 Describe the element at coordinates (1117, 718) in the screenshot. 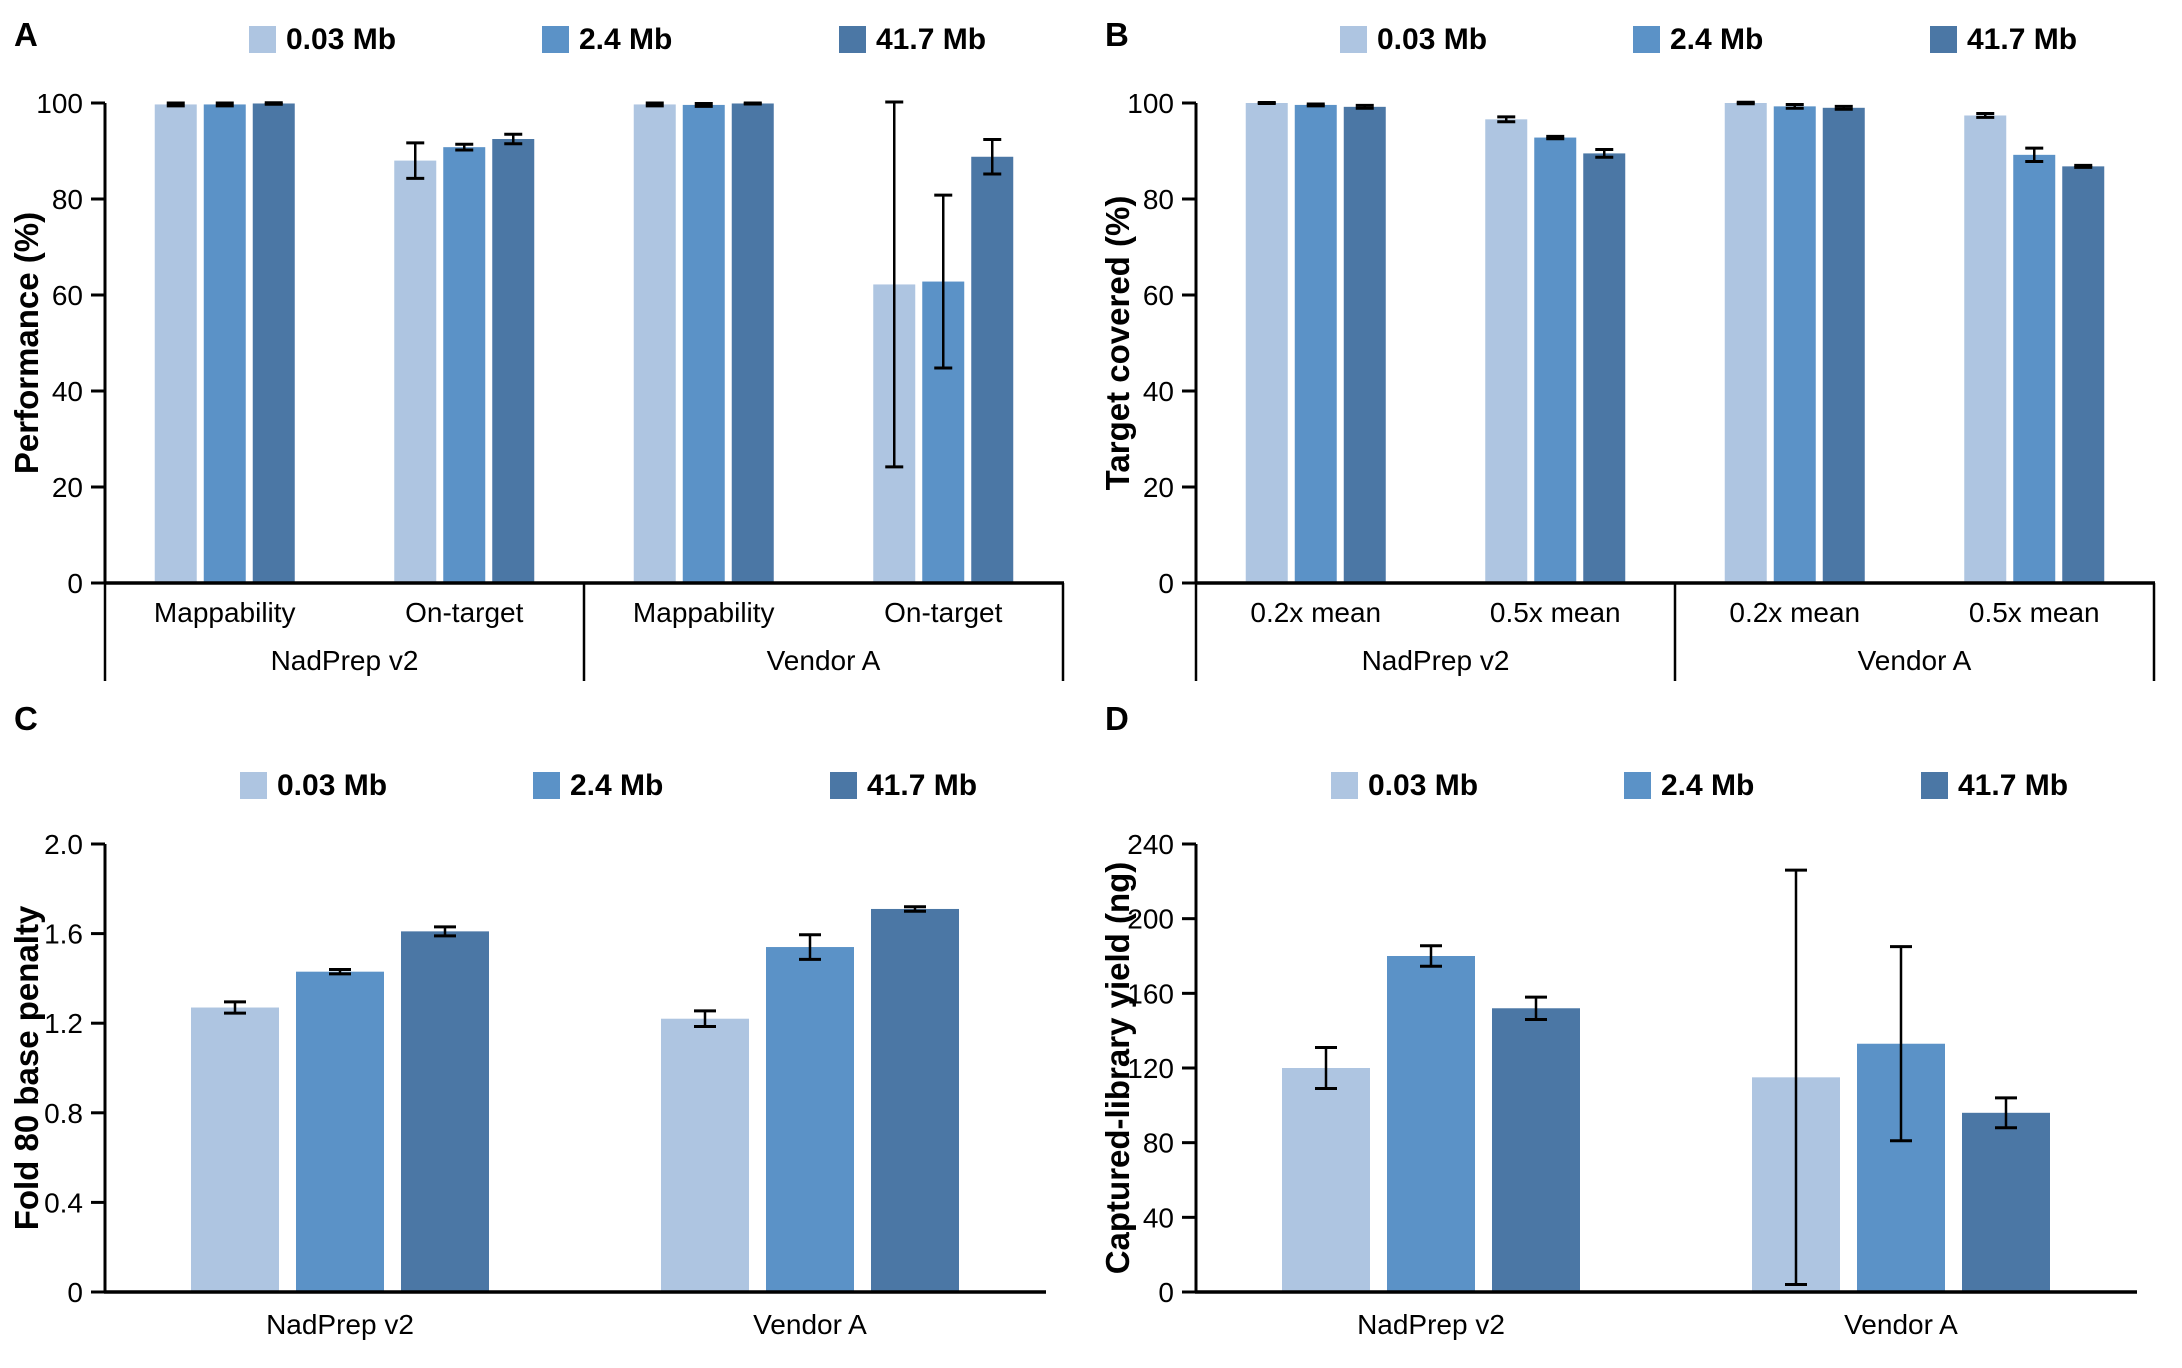

I see `panel-letter: D` at that location.